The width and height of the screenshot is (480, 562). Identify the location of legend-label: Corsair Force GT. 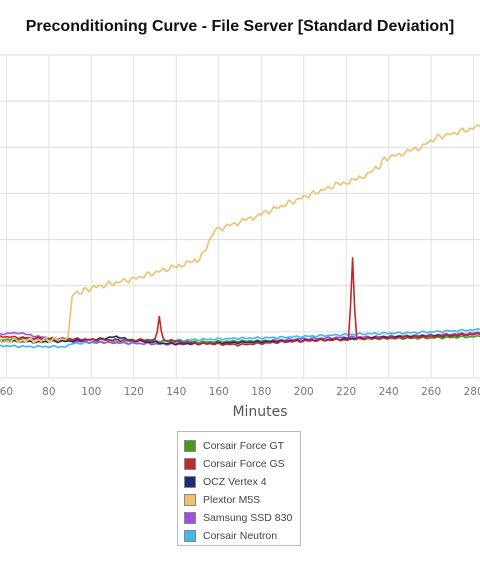
(244, 446).